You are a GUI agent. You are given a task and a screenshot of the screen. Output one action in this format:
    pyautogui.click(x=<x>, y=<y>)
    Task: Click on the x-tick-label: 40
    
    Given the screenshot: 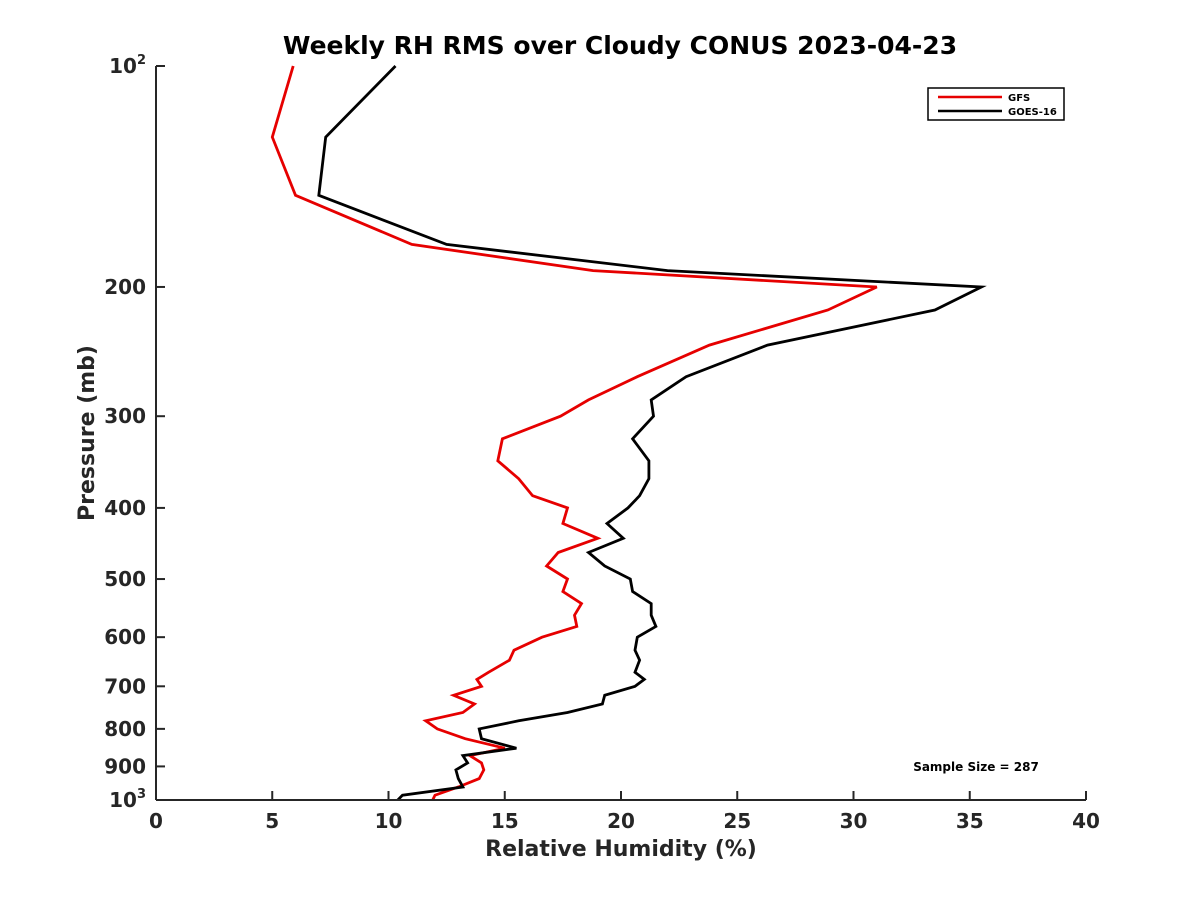 What is the action you would take?
    pyautogui.click(x=1086, y=821)
    